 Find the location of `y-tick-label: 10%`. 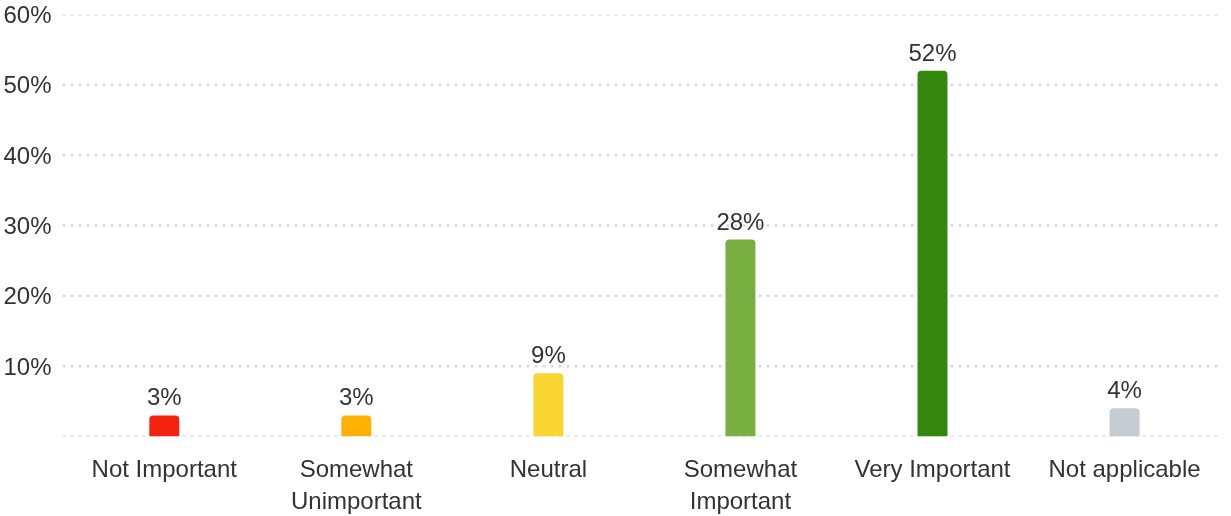

y-tick-label: 10% is located at coordinates (27, 366).